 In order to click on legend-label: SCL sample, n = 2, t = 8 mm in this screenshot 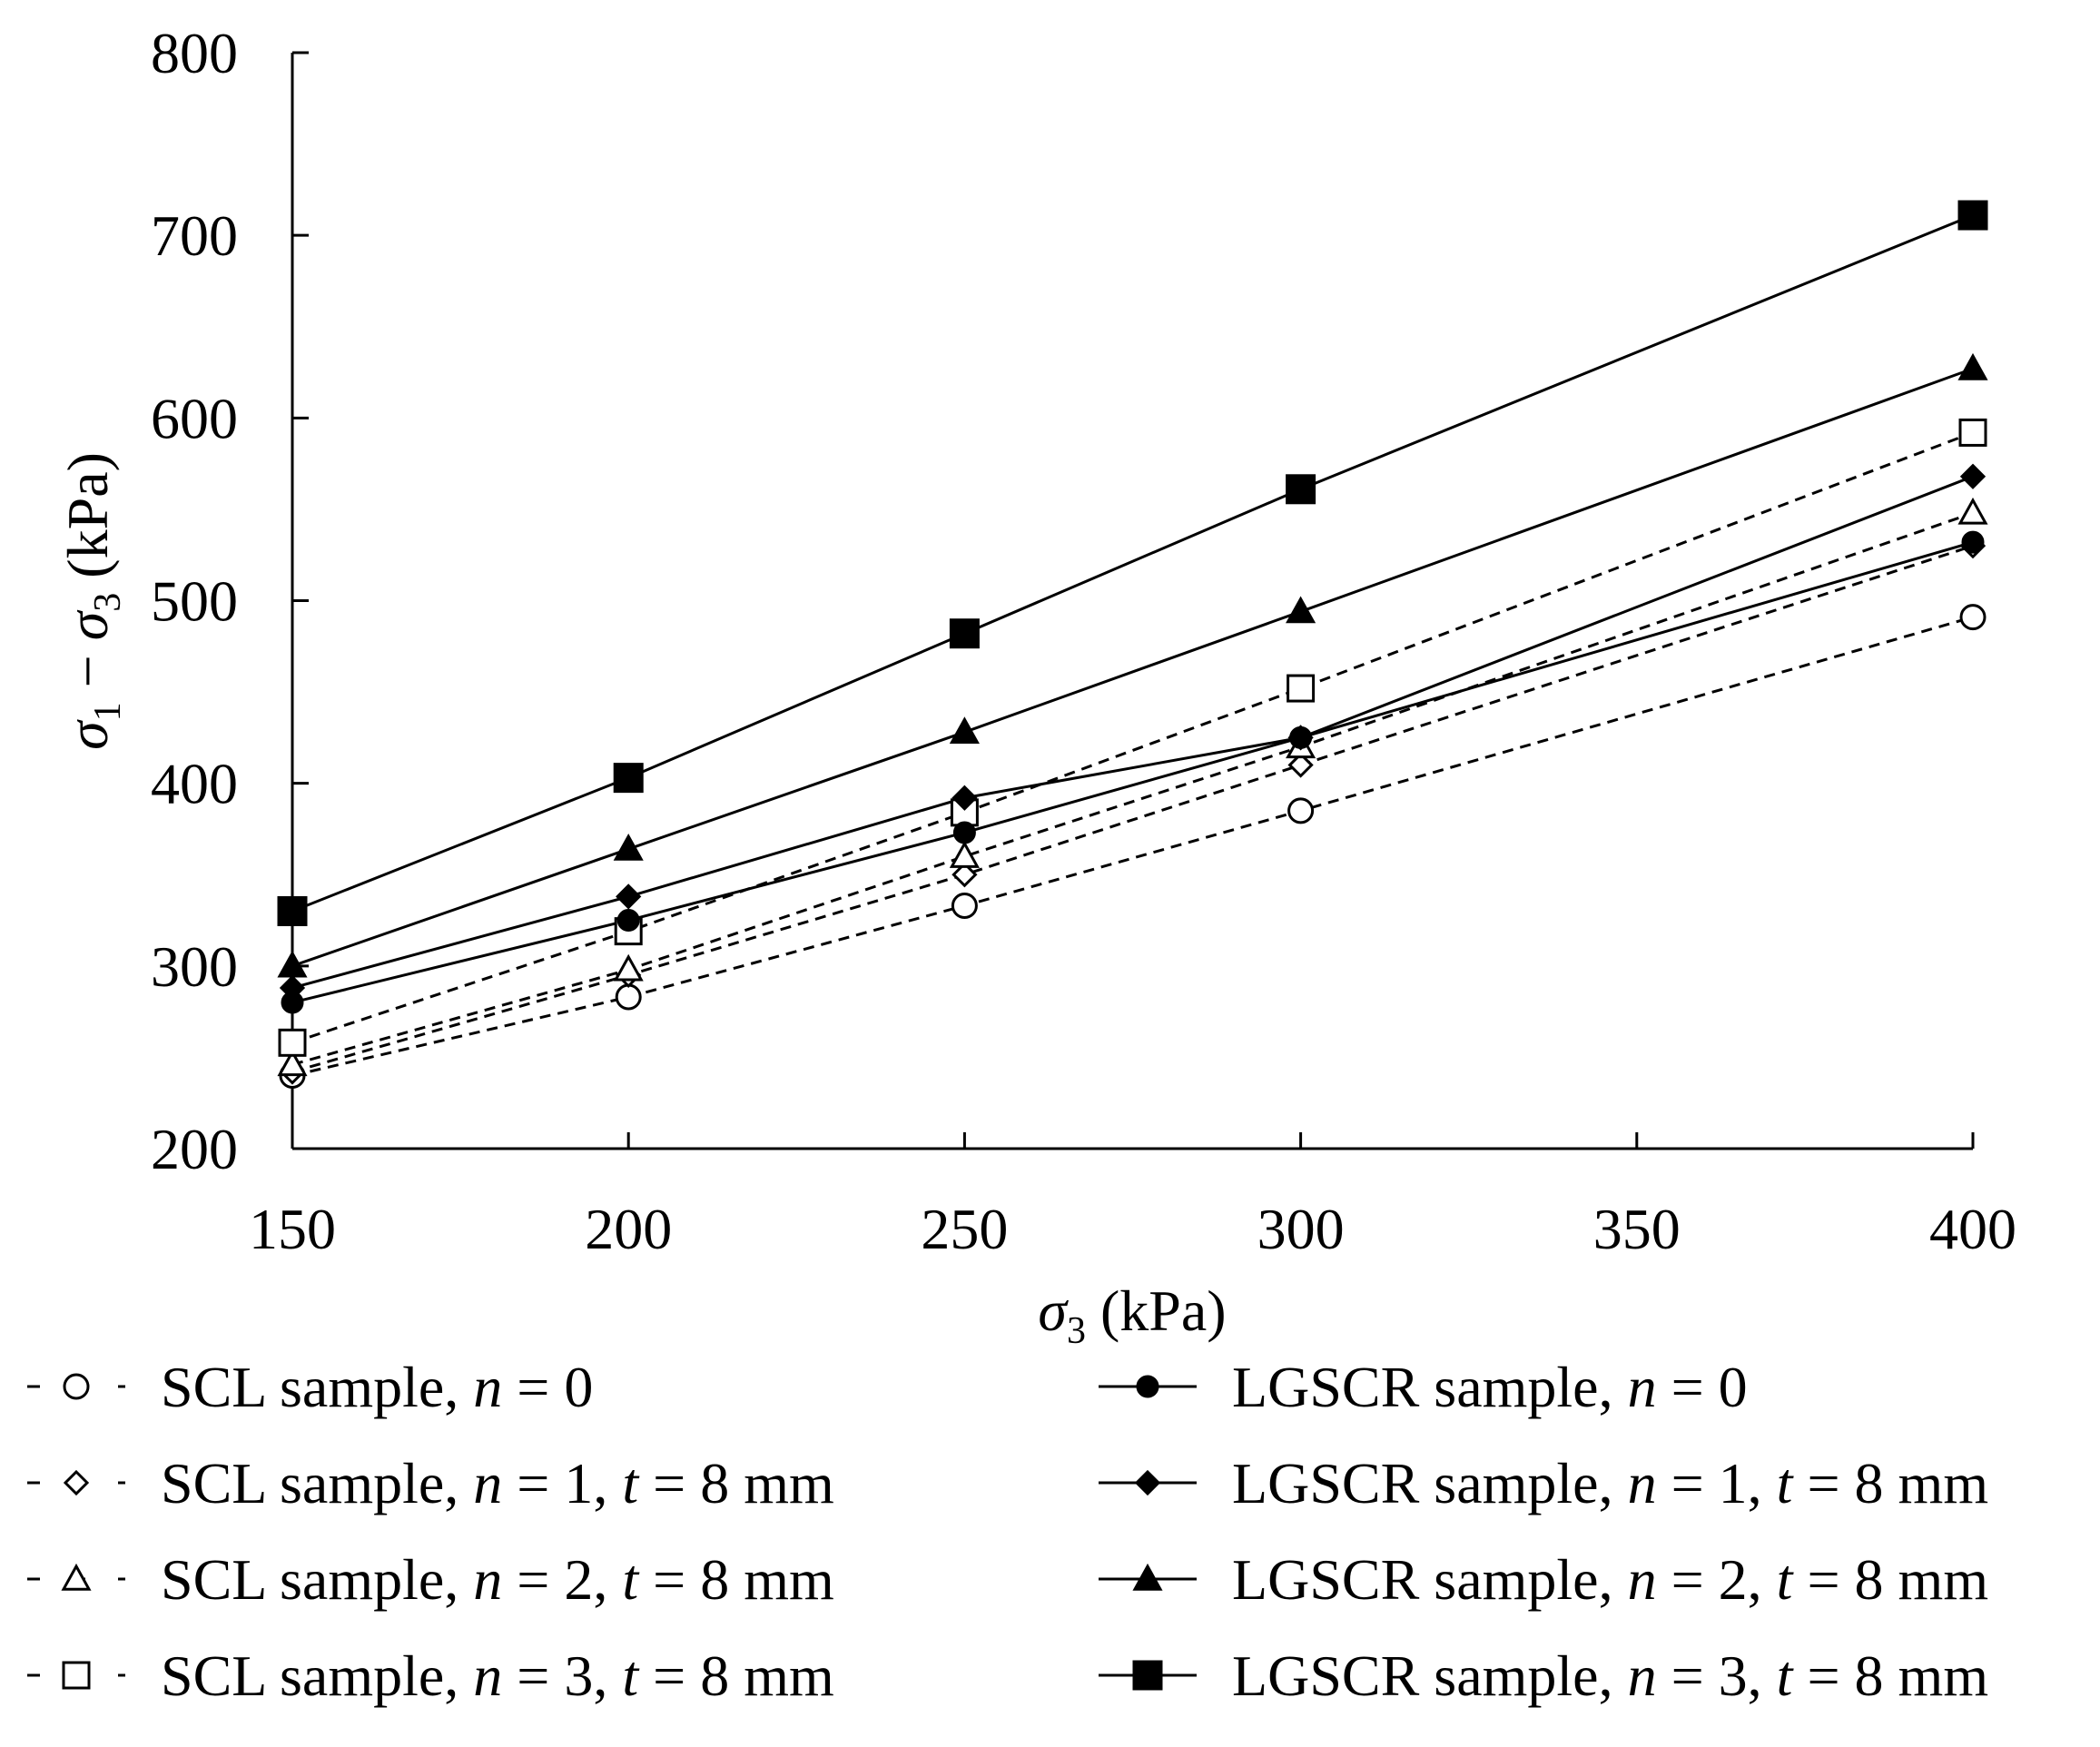, I will do `click(497, 1579)`.